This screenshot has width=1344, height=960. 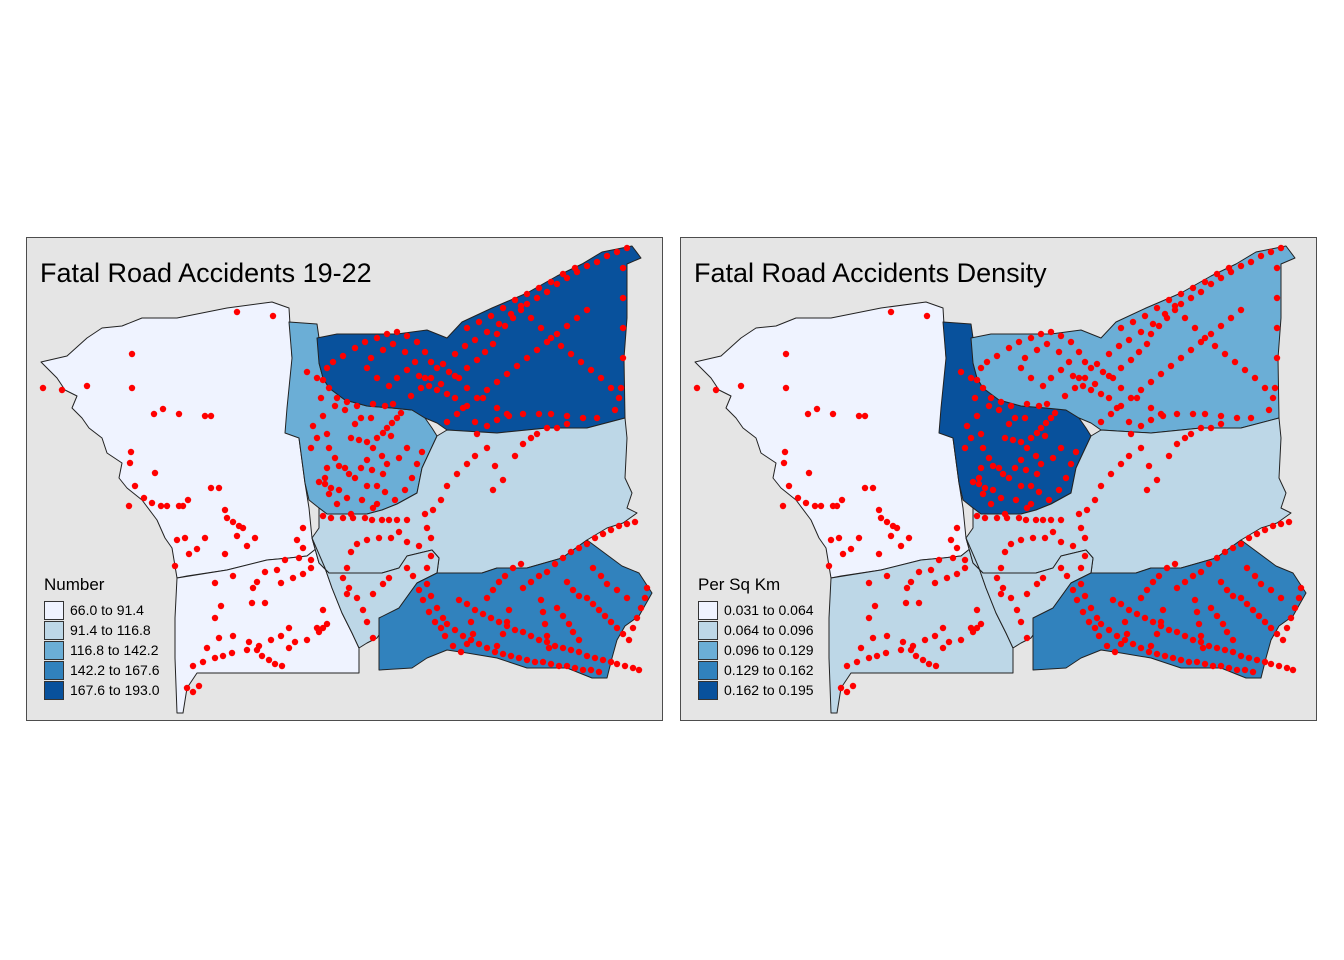 I want to click on legend-item: 0.064 to 0.096, so click(x=756, y=631).